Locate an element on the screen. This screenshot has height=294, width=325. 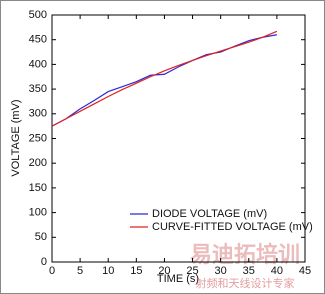
y-axis-label: VOLTAGE (mV) is located at coordinates (16, 137).